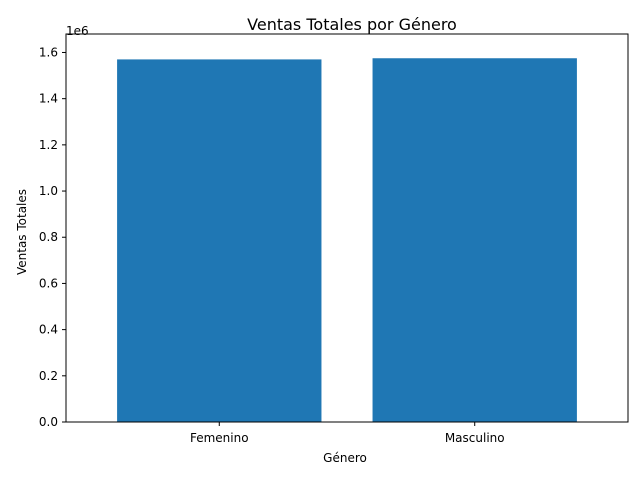  Describe the element at coordinates (48, 191) in the screenshot. I see `y-tick-label: 1.0` at that location.